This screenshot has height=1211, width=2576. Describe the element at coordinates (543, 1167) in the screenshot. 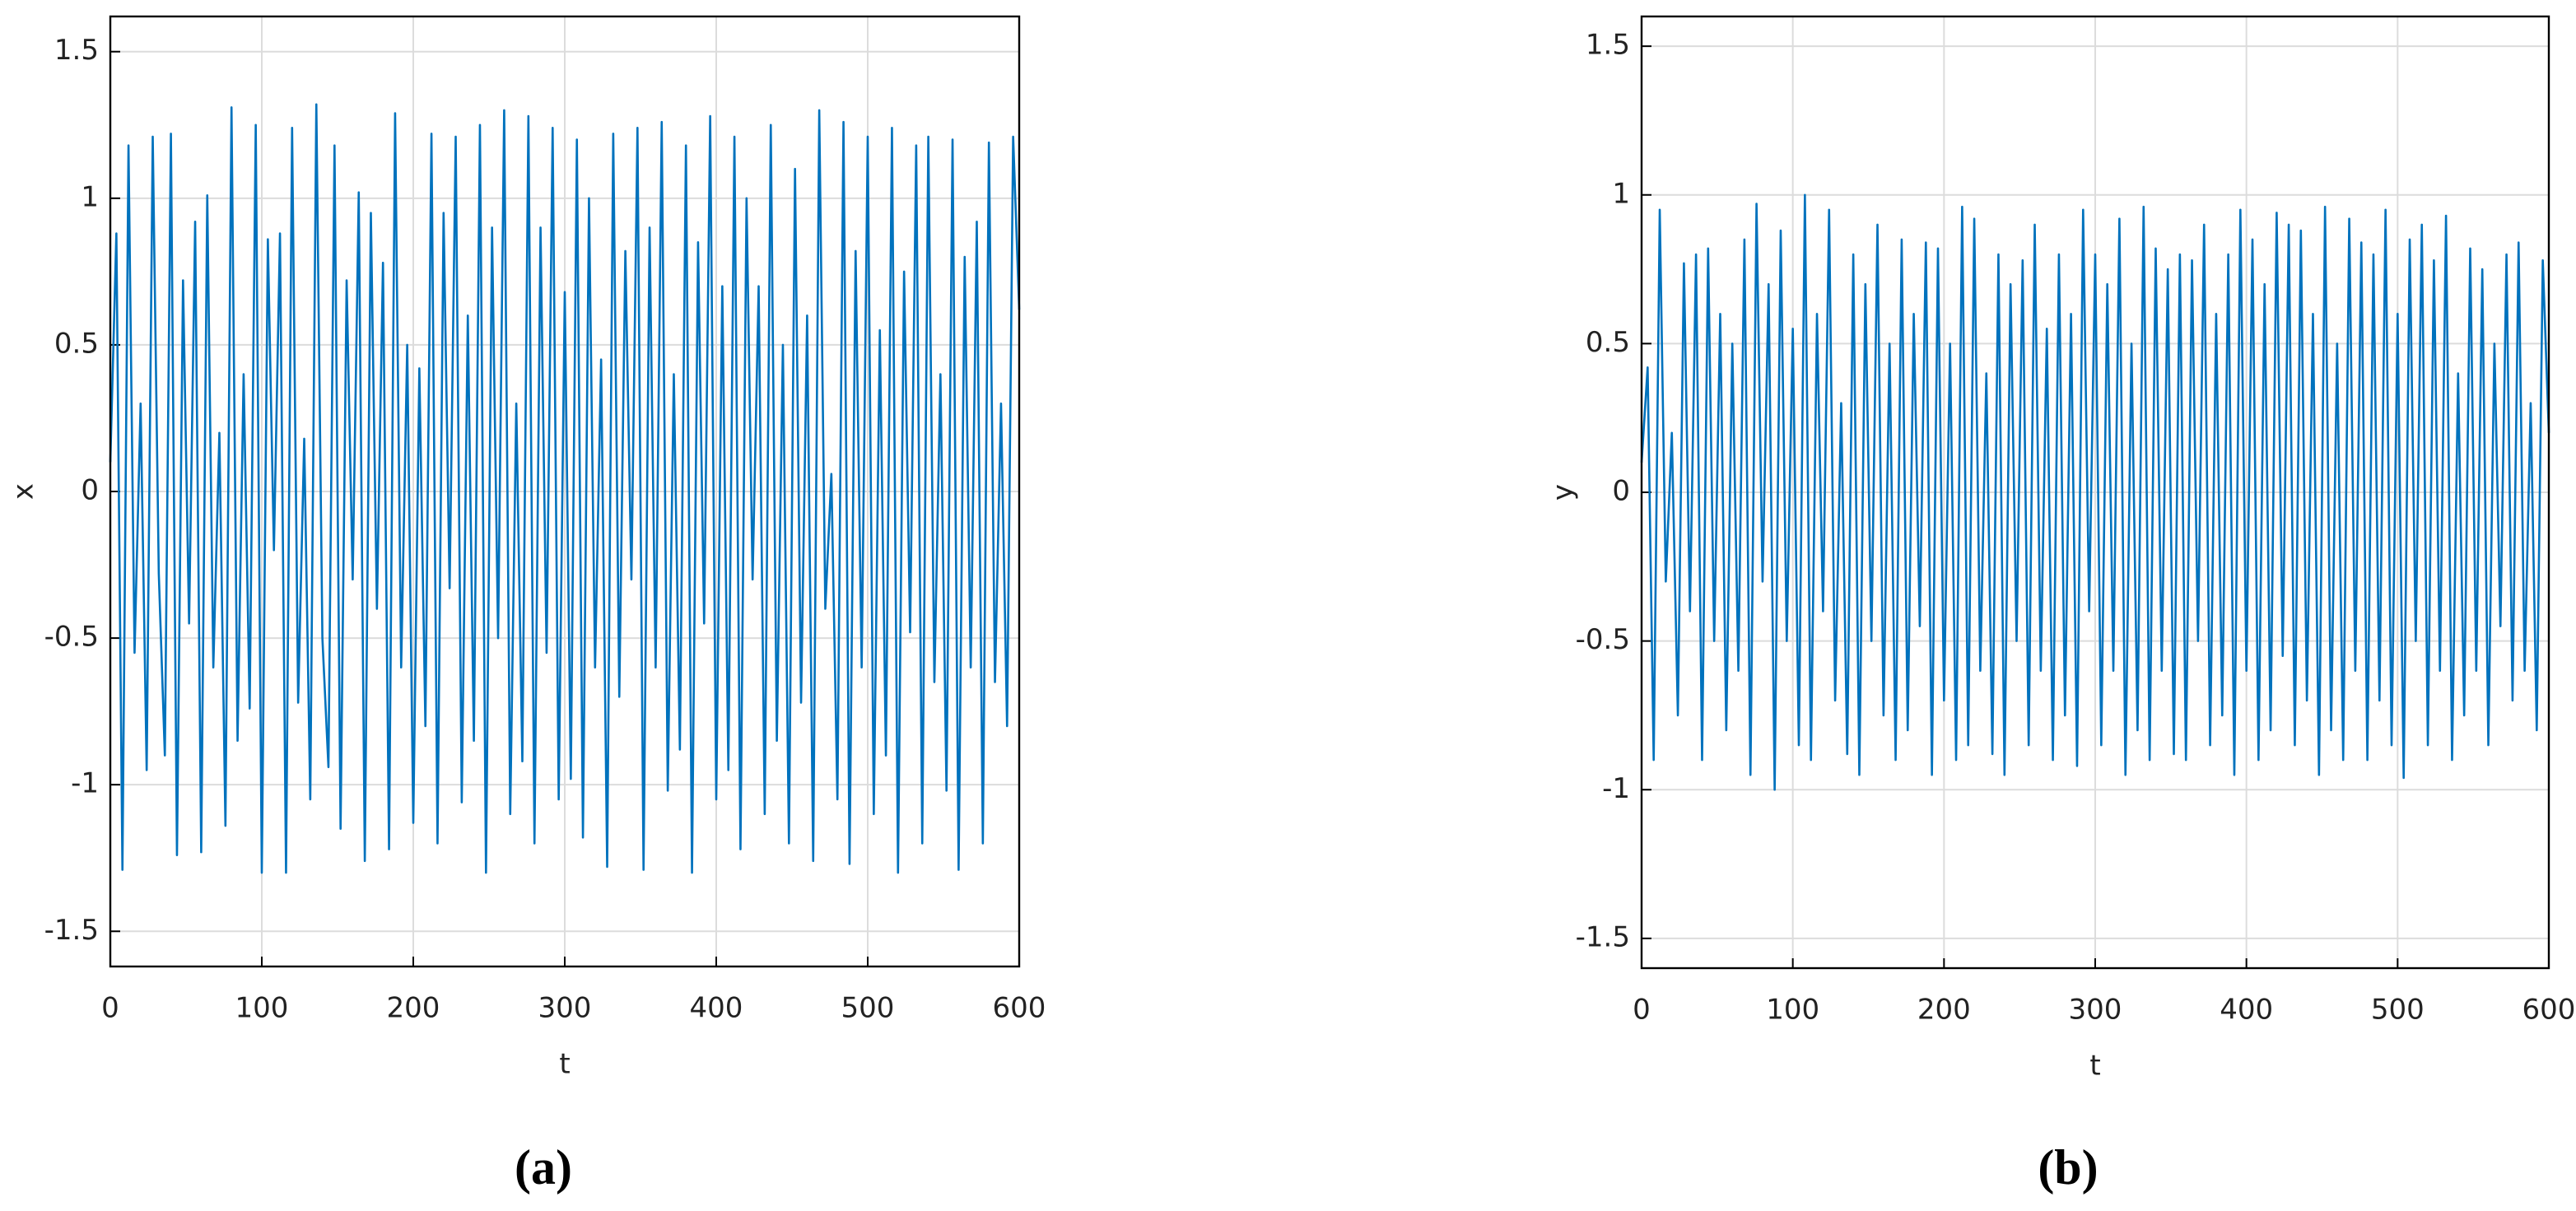

I see `caption: (a)` at that location.